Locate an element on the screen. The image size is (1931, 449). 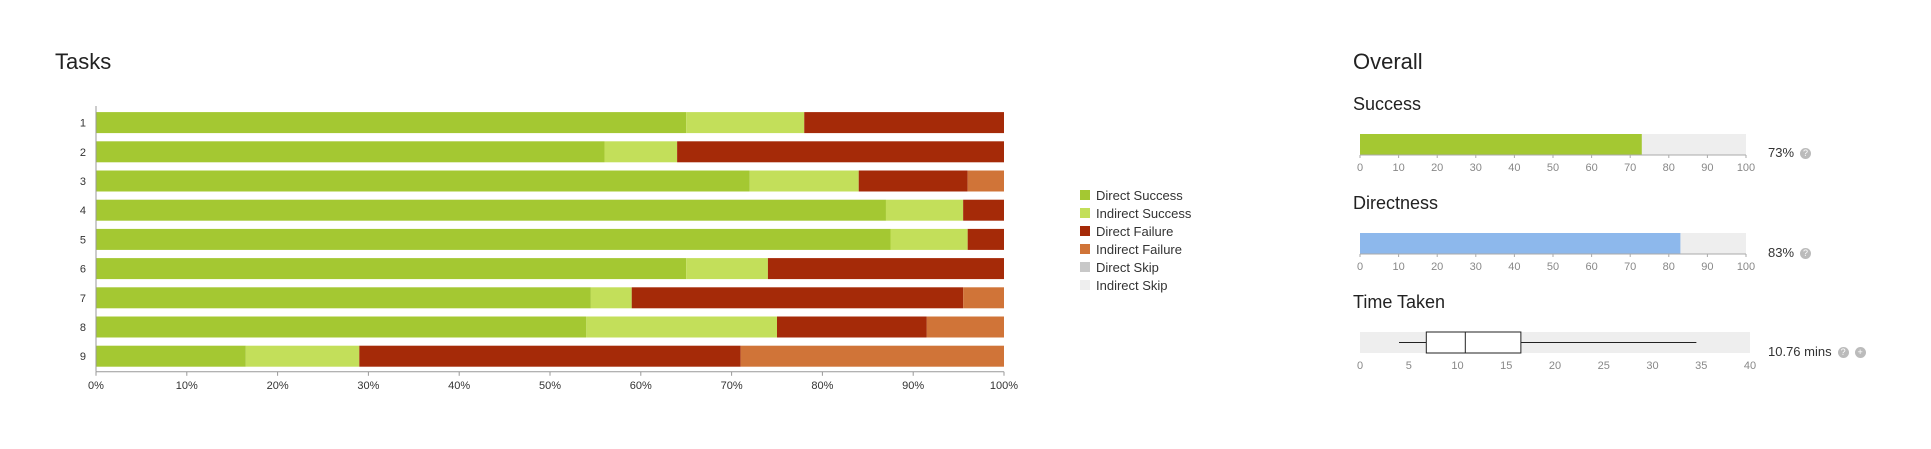
bar-task-4-direct-success is located at coordinates (491, 210).